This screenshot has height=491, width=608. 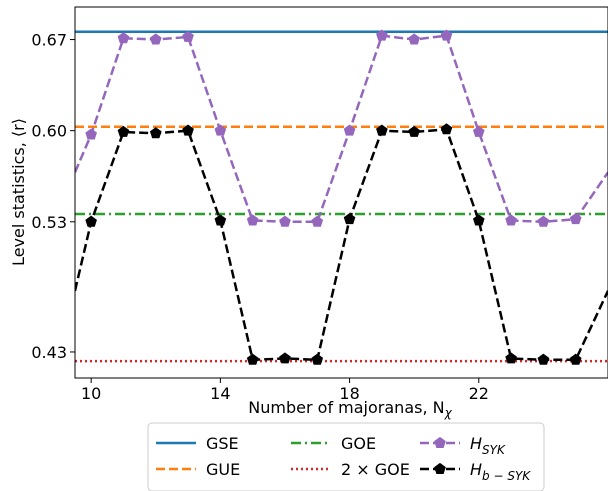 I want to click on legend-label: GUE, so click(x=223, y=469).